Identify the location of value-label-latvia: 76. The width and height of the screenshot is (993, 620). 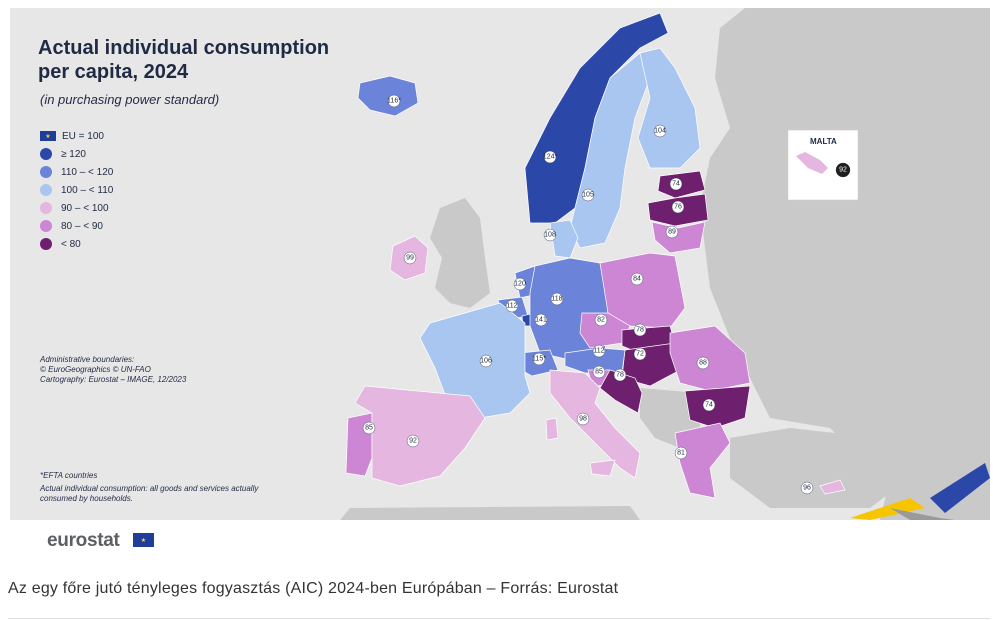
(678, 207).